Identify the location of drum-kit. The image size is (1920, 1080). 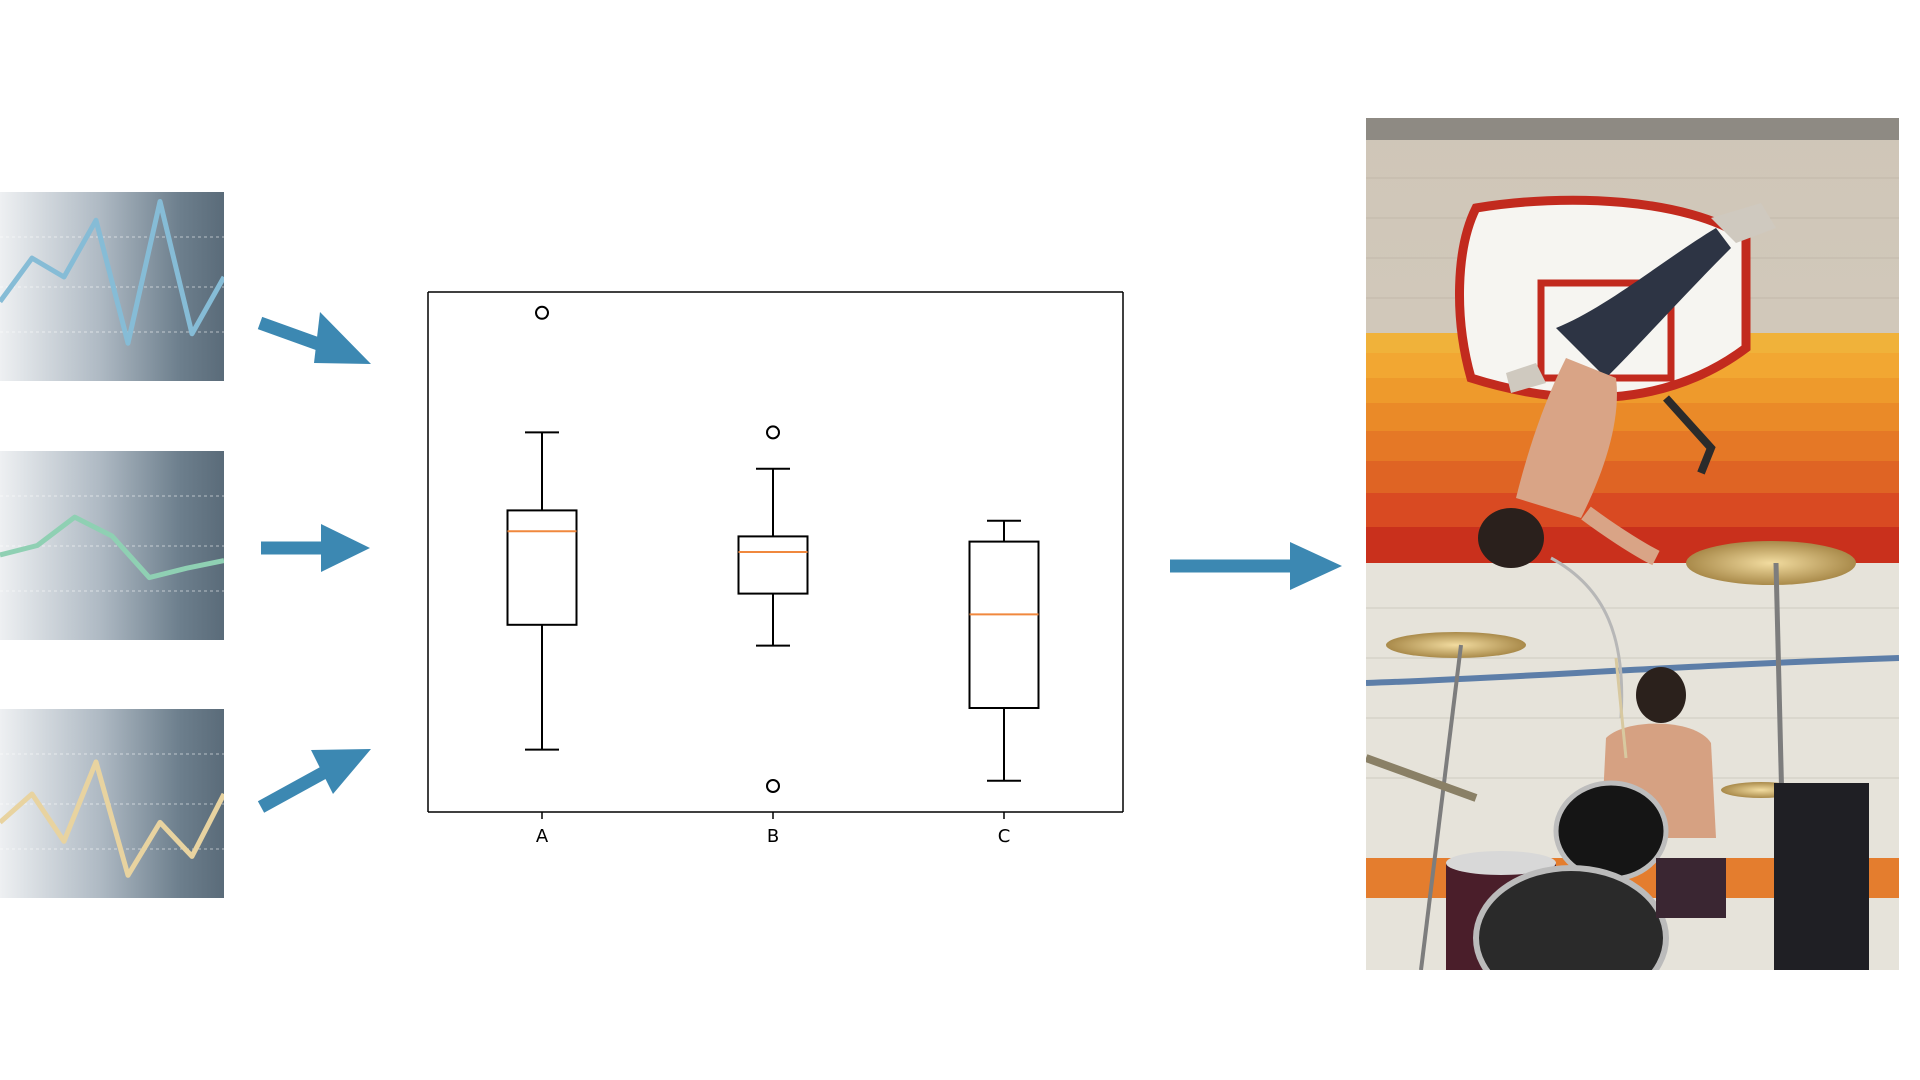
(1657, 875).